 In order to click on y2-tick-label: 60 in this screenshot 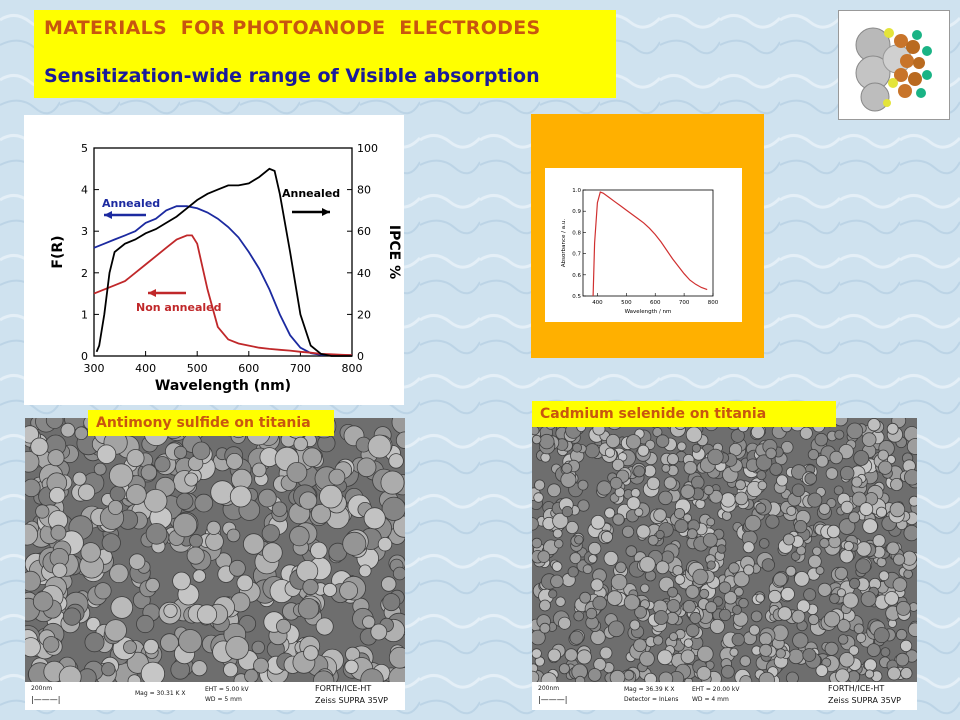, I will do `click(364, 231)`.